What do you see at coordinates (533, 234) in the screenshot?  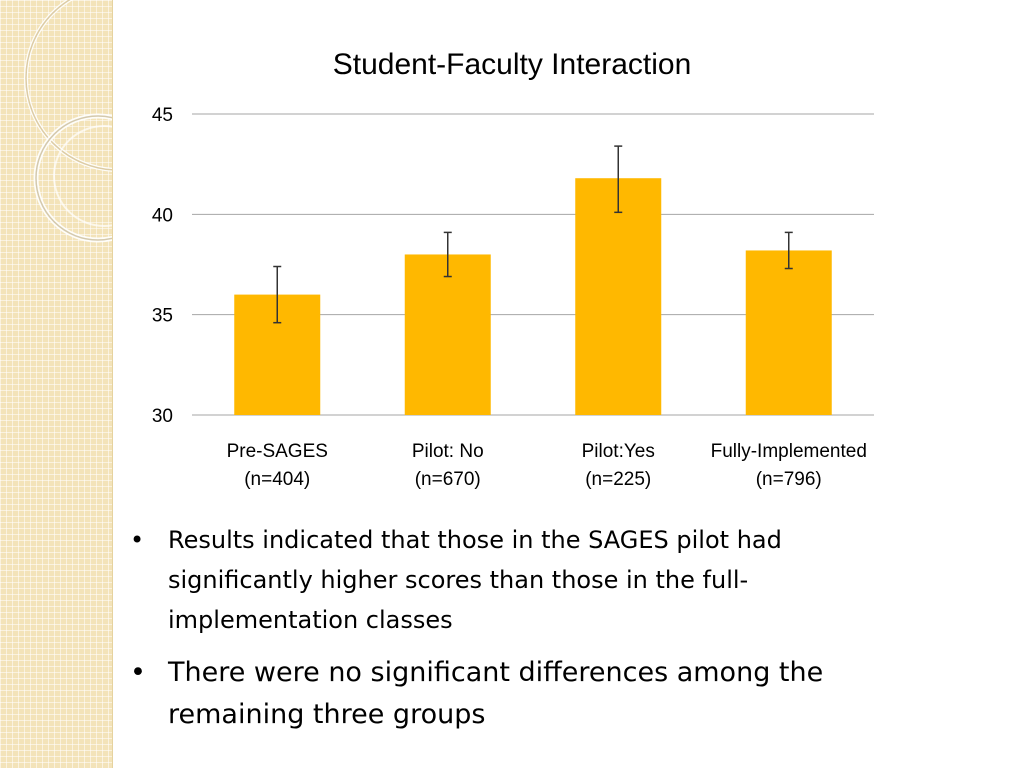 I see `error-bars` at bounding box center [533, 234].